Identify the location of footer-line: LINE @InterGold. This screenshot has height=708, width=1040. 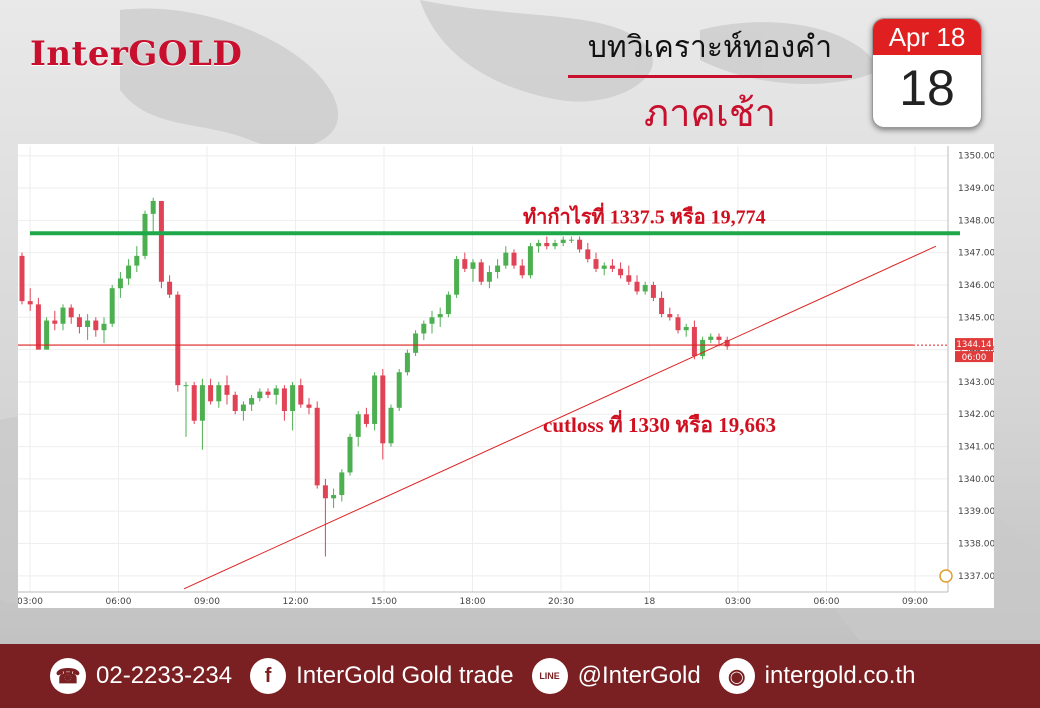
(616, 676).